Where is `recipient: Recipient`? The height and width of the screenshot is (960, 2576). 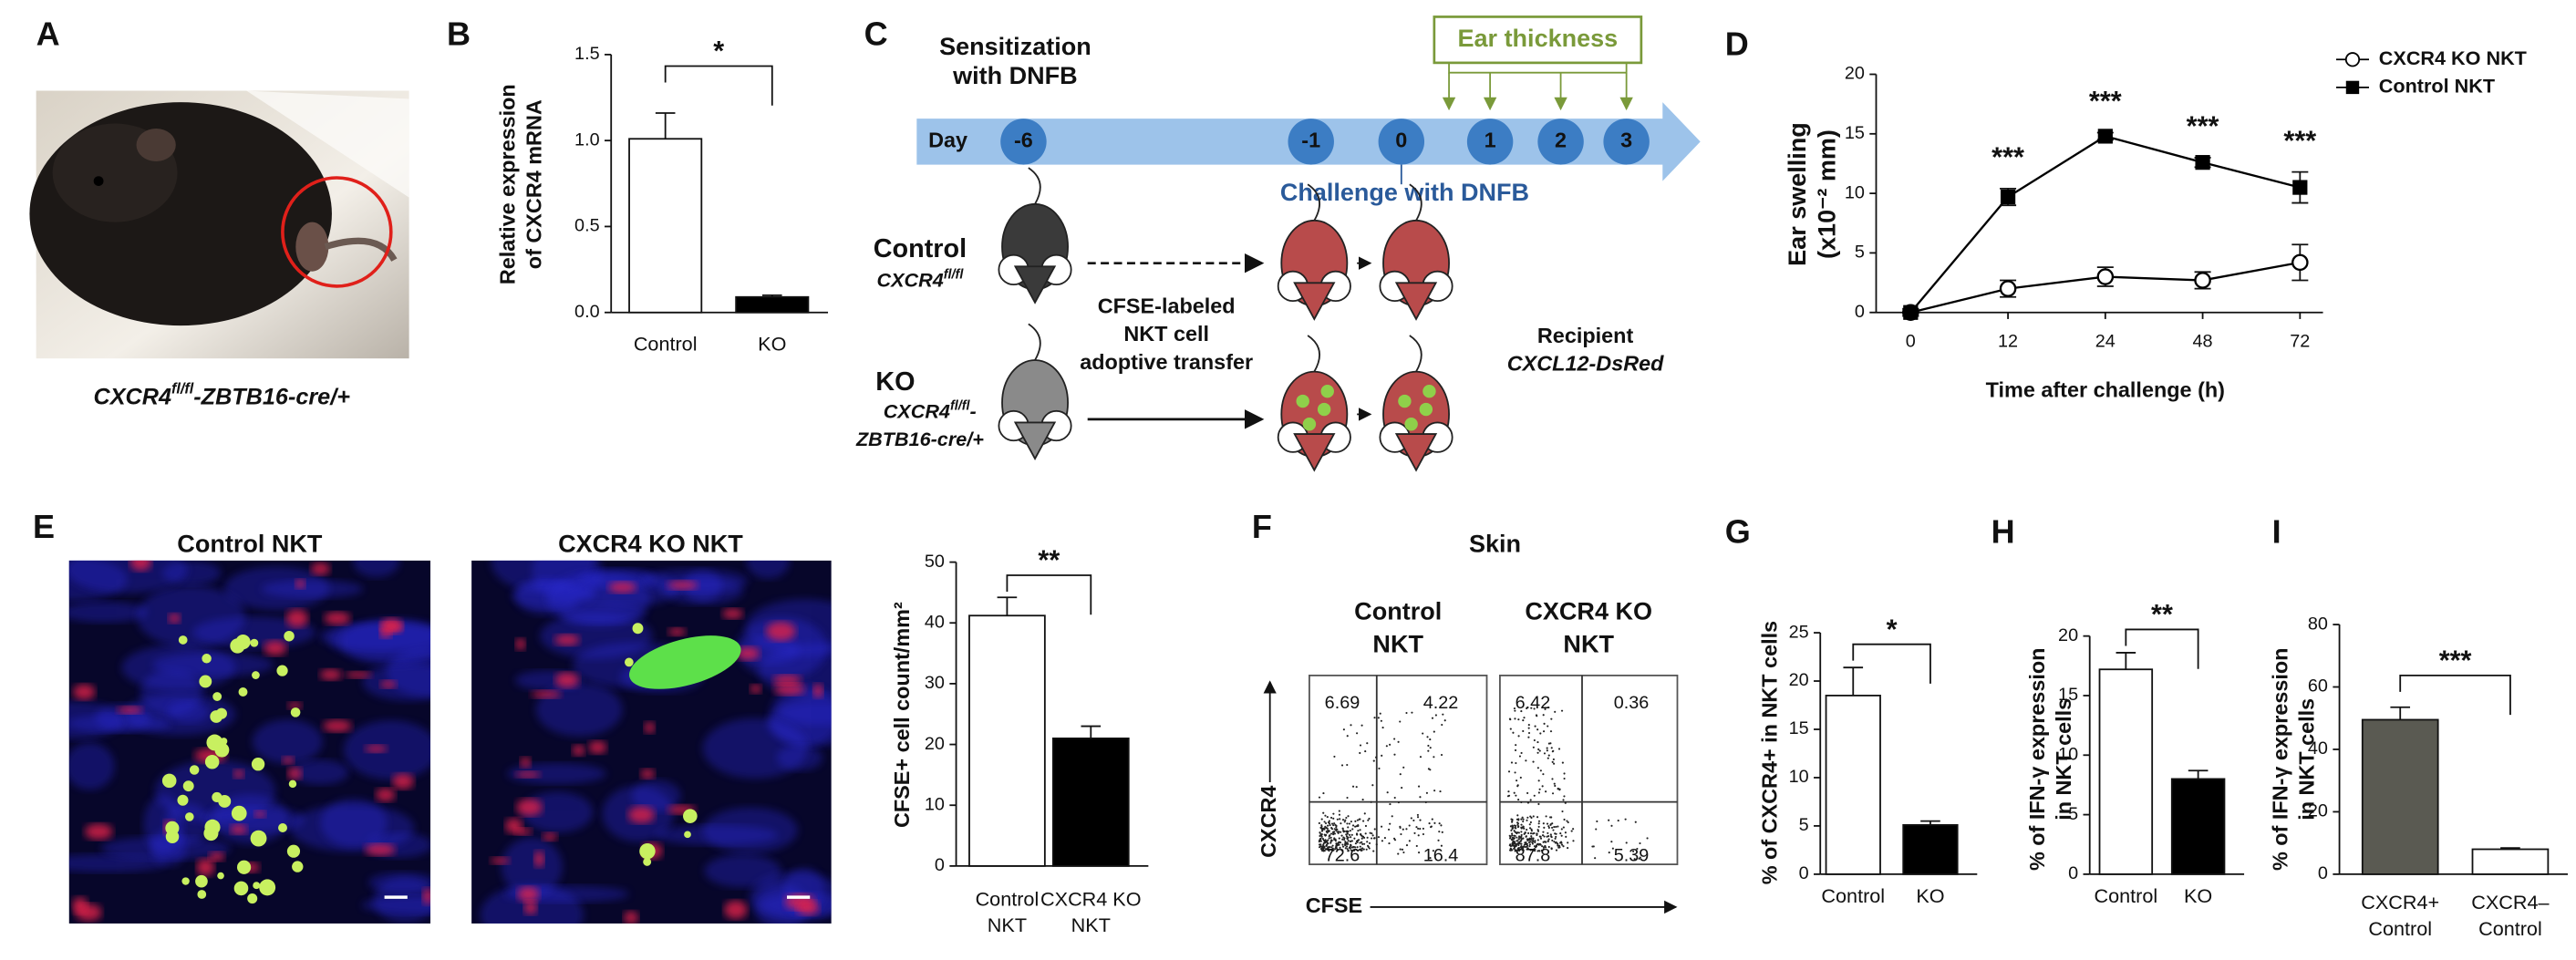 recipient: Recipient is located at coordinates (1585, 336).